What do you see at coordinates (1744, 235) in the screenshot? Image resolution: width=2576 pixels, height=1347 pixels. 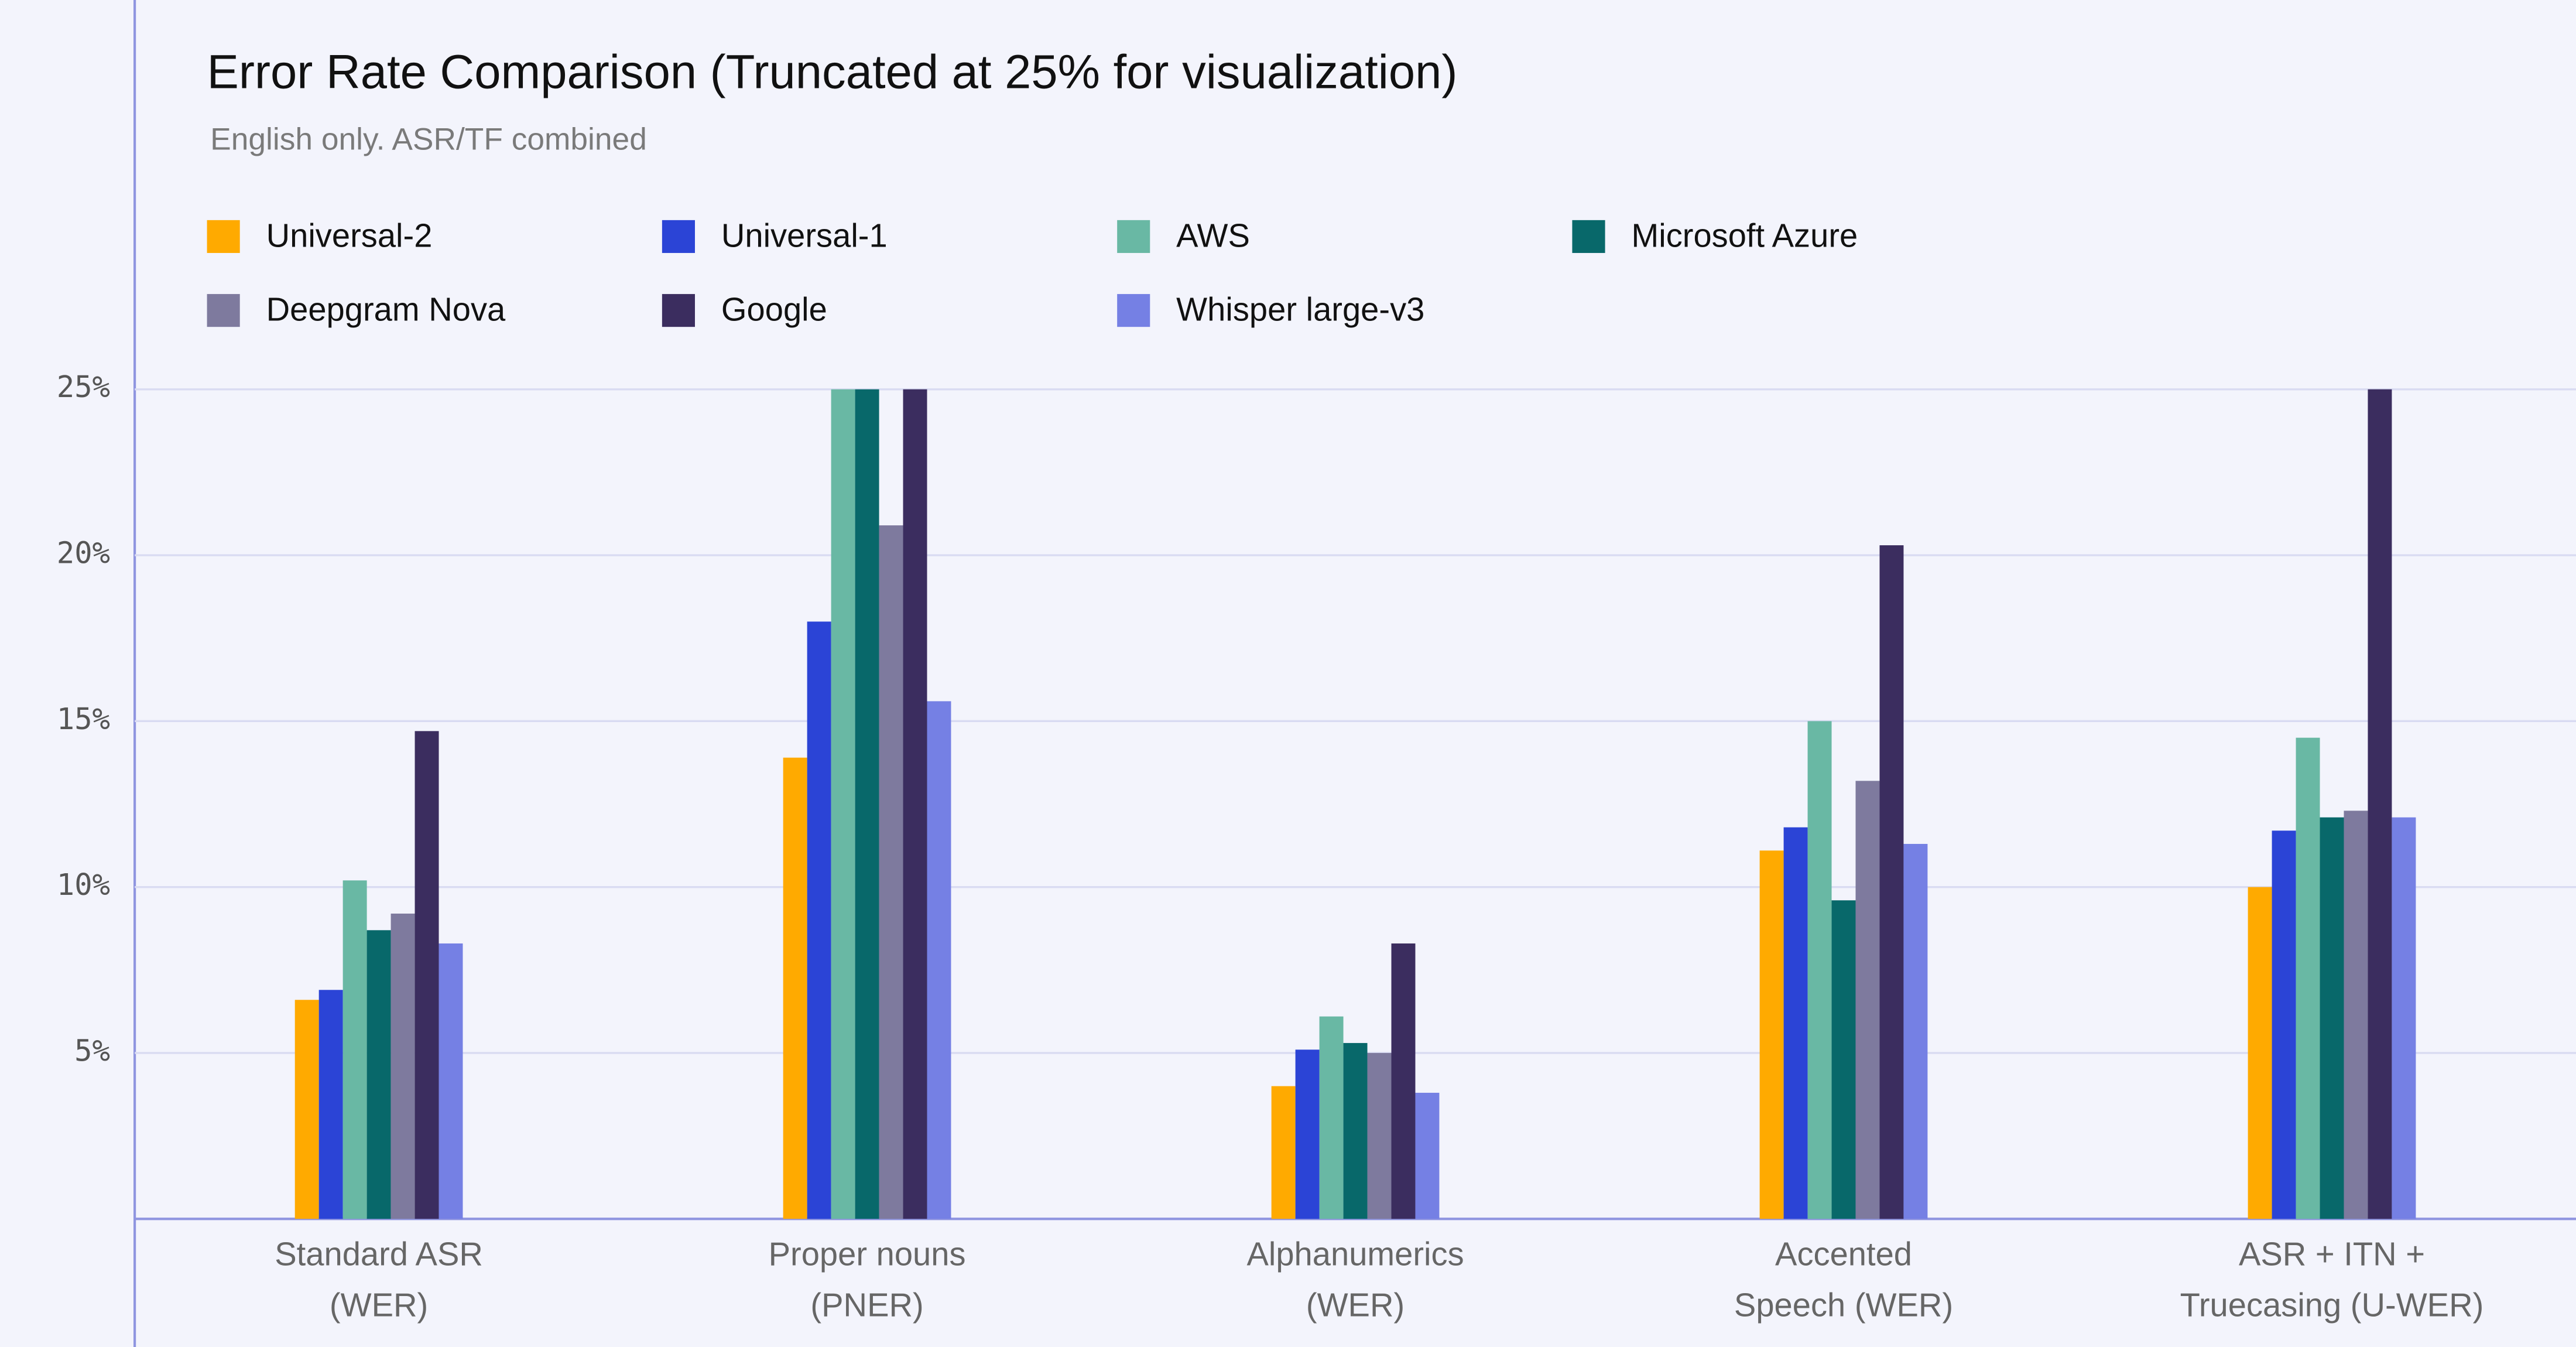 I see `legend-label: Microsoft Azure` at bounding box center [1744, 235].